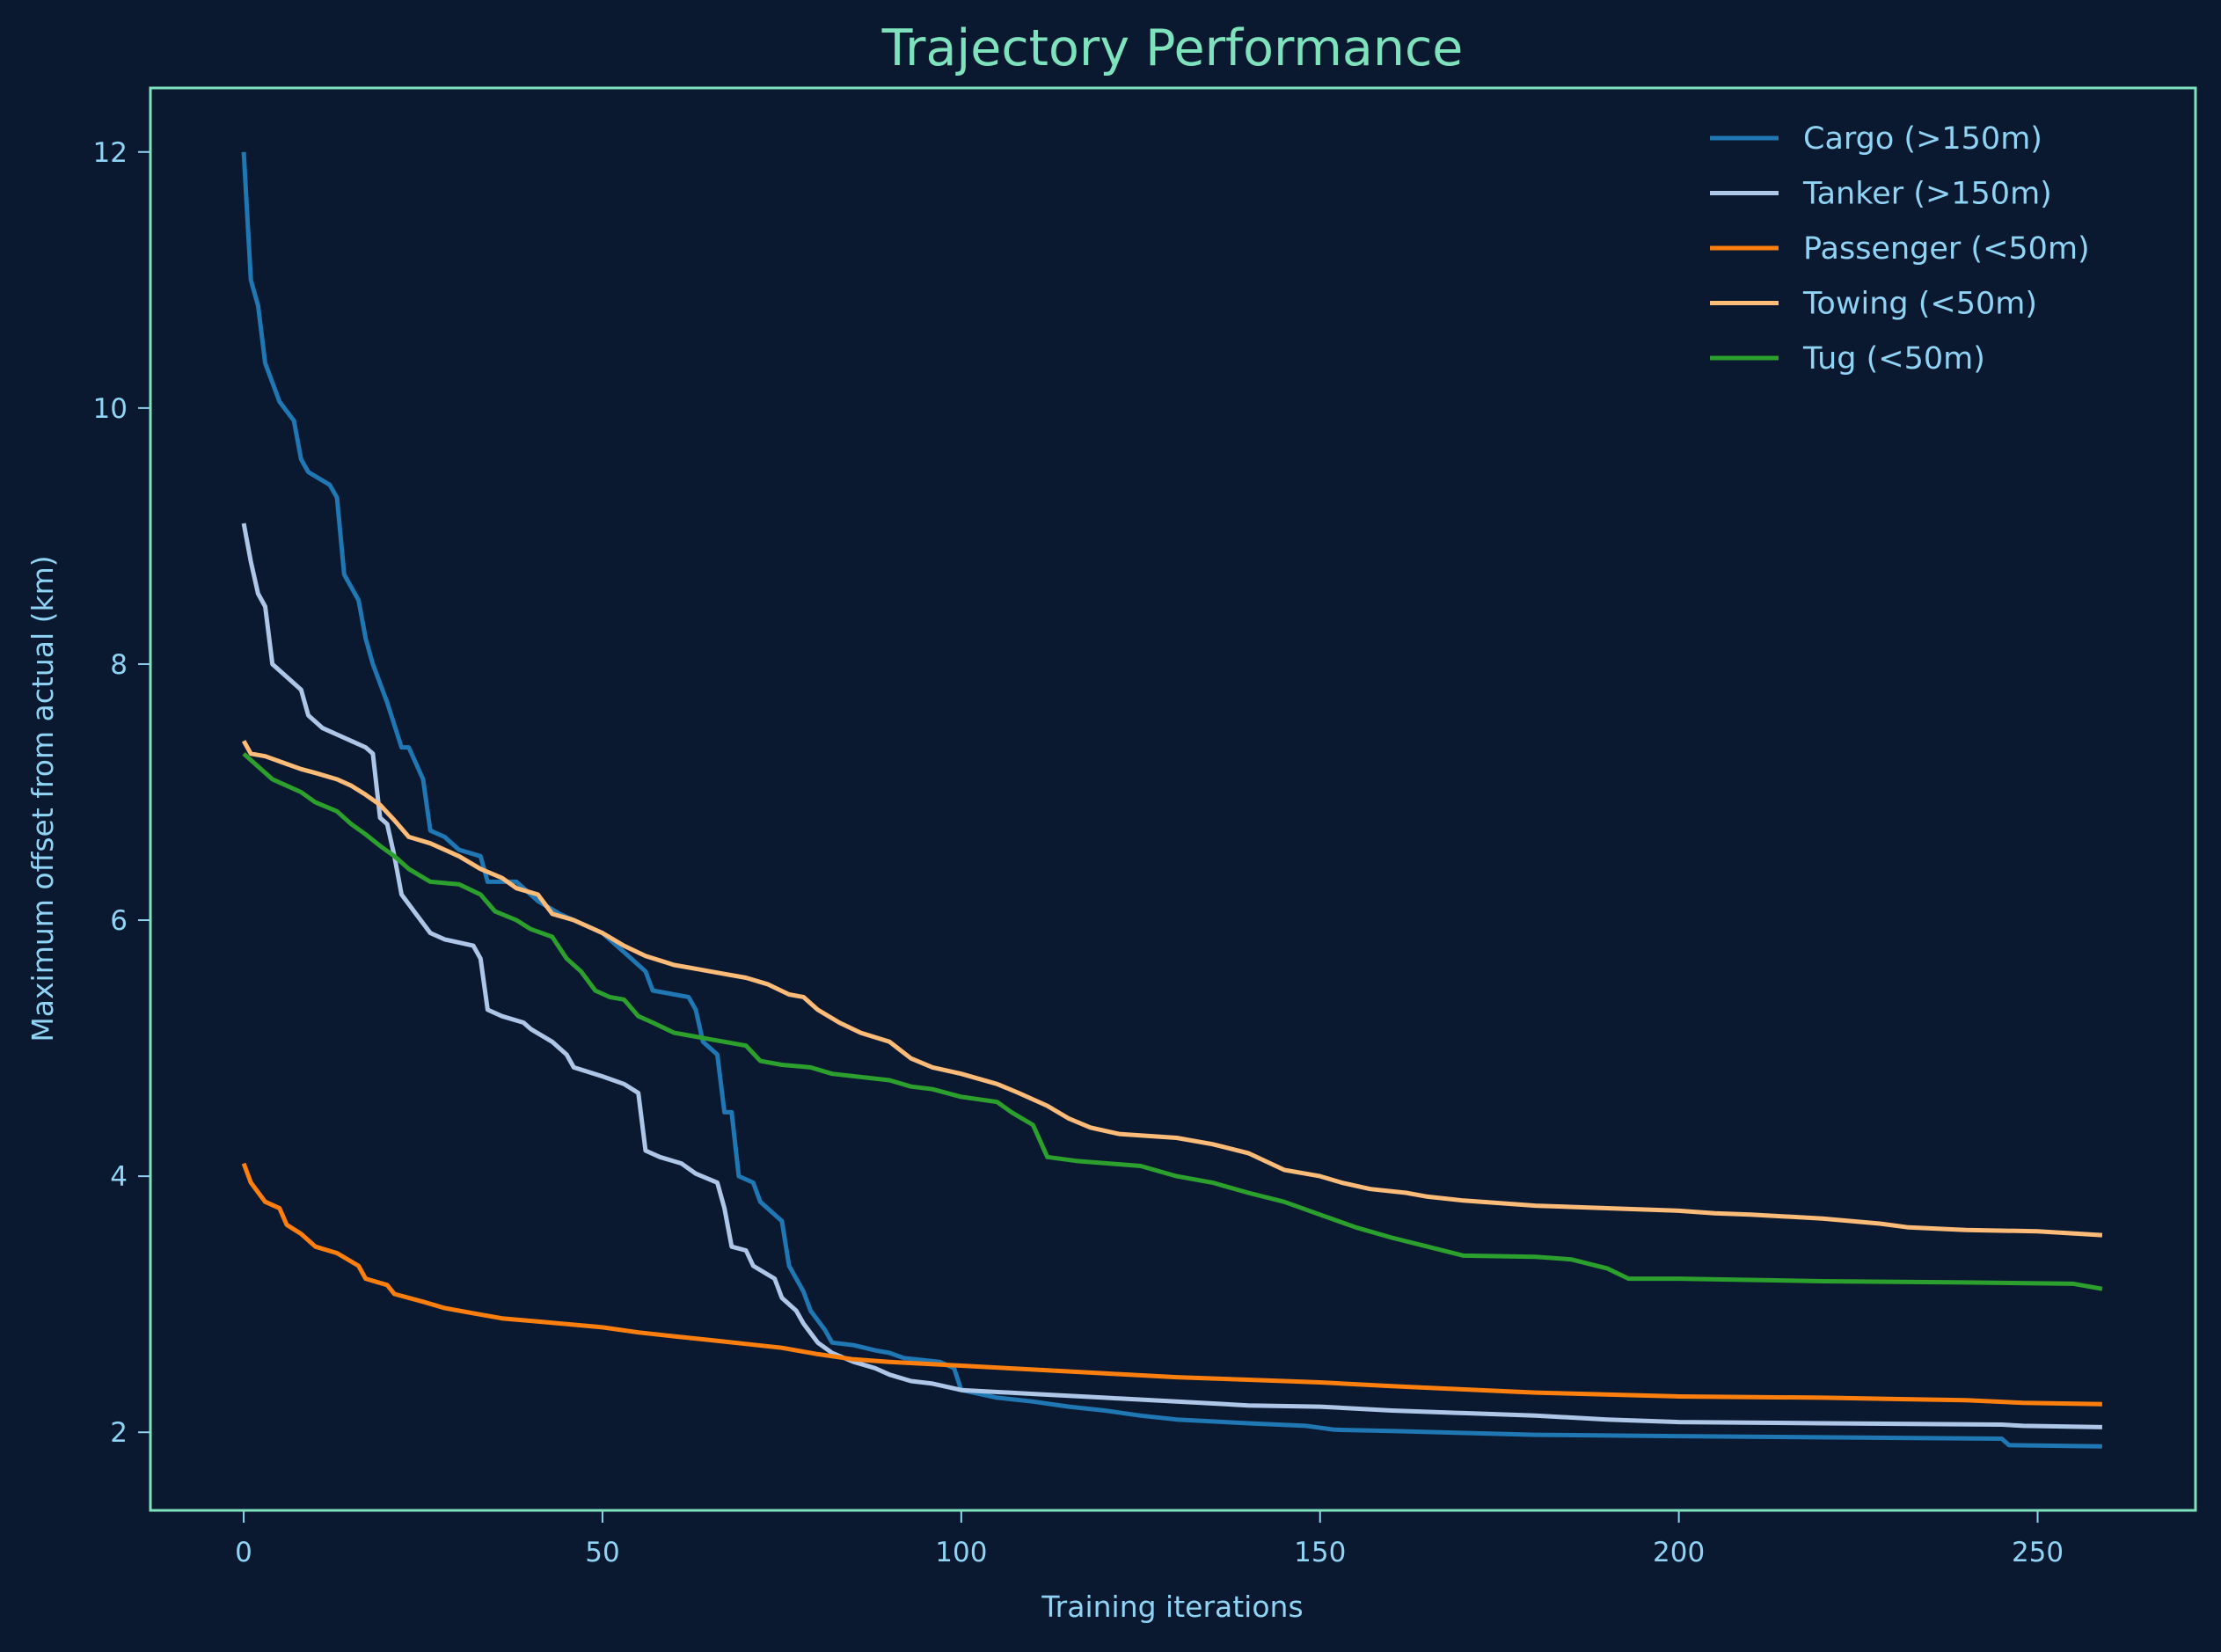 This screenshot has width=2221, height=1652. Describe the element at coordinates (119, 665) in the screenshot. I see `y-tick-label: 8` at that location.